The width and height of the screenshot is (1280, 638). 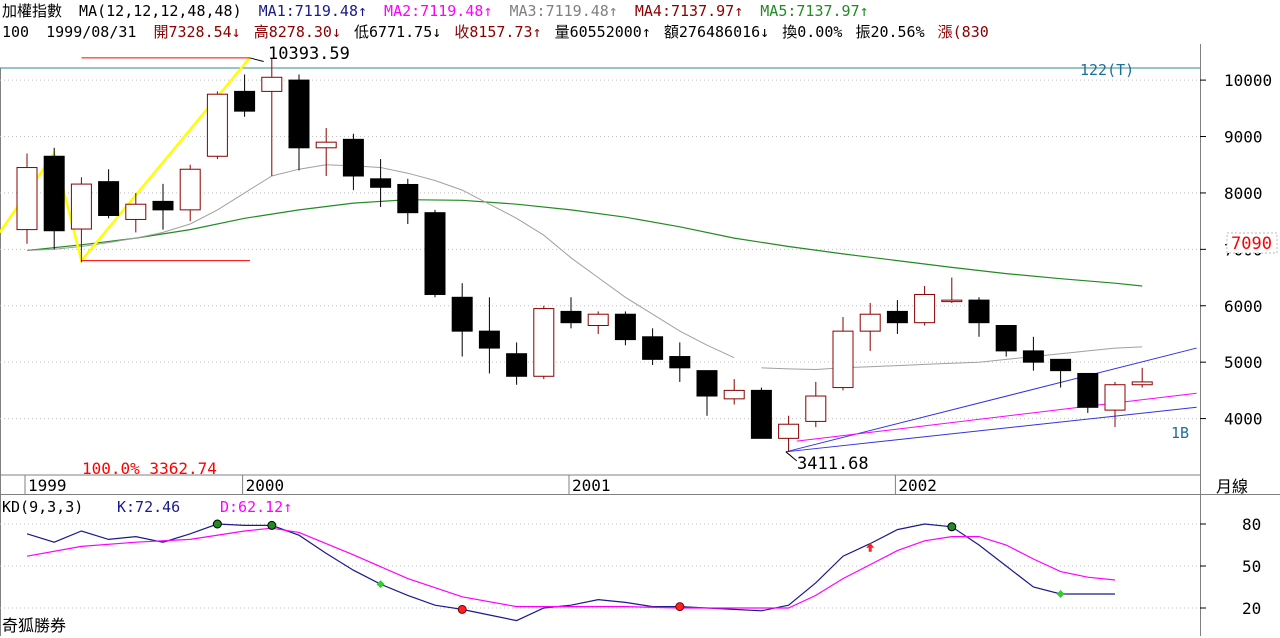 What do you see at coordinates (149, 468) in the screenshot?
I see `fib-level-label: 100.0% 3362.74` at bounding box center [149, 468].